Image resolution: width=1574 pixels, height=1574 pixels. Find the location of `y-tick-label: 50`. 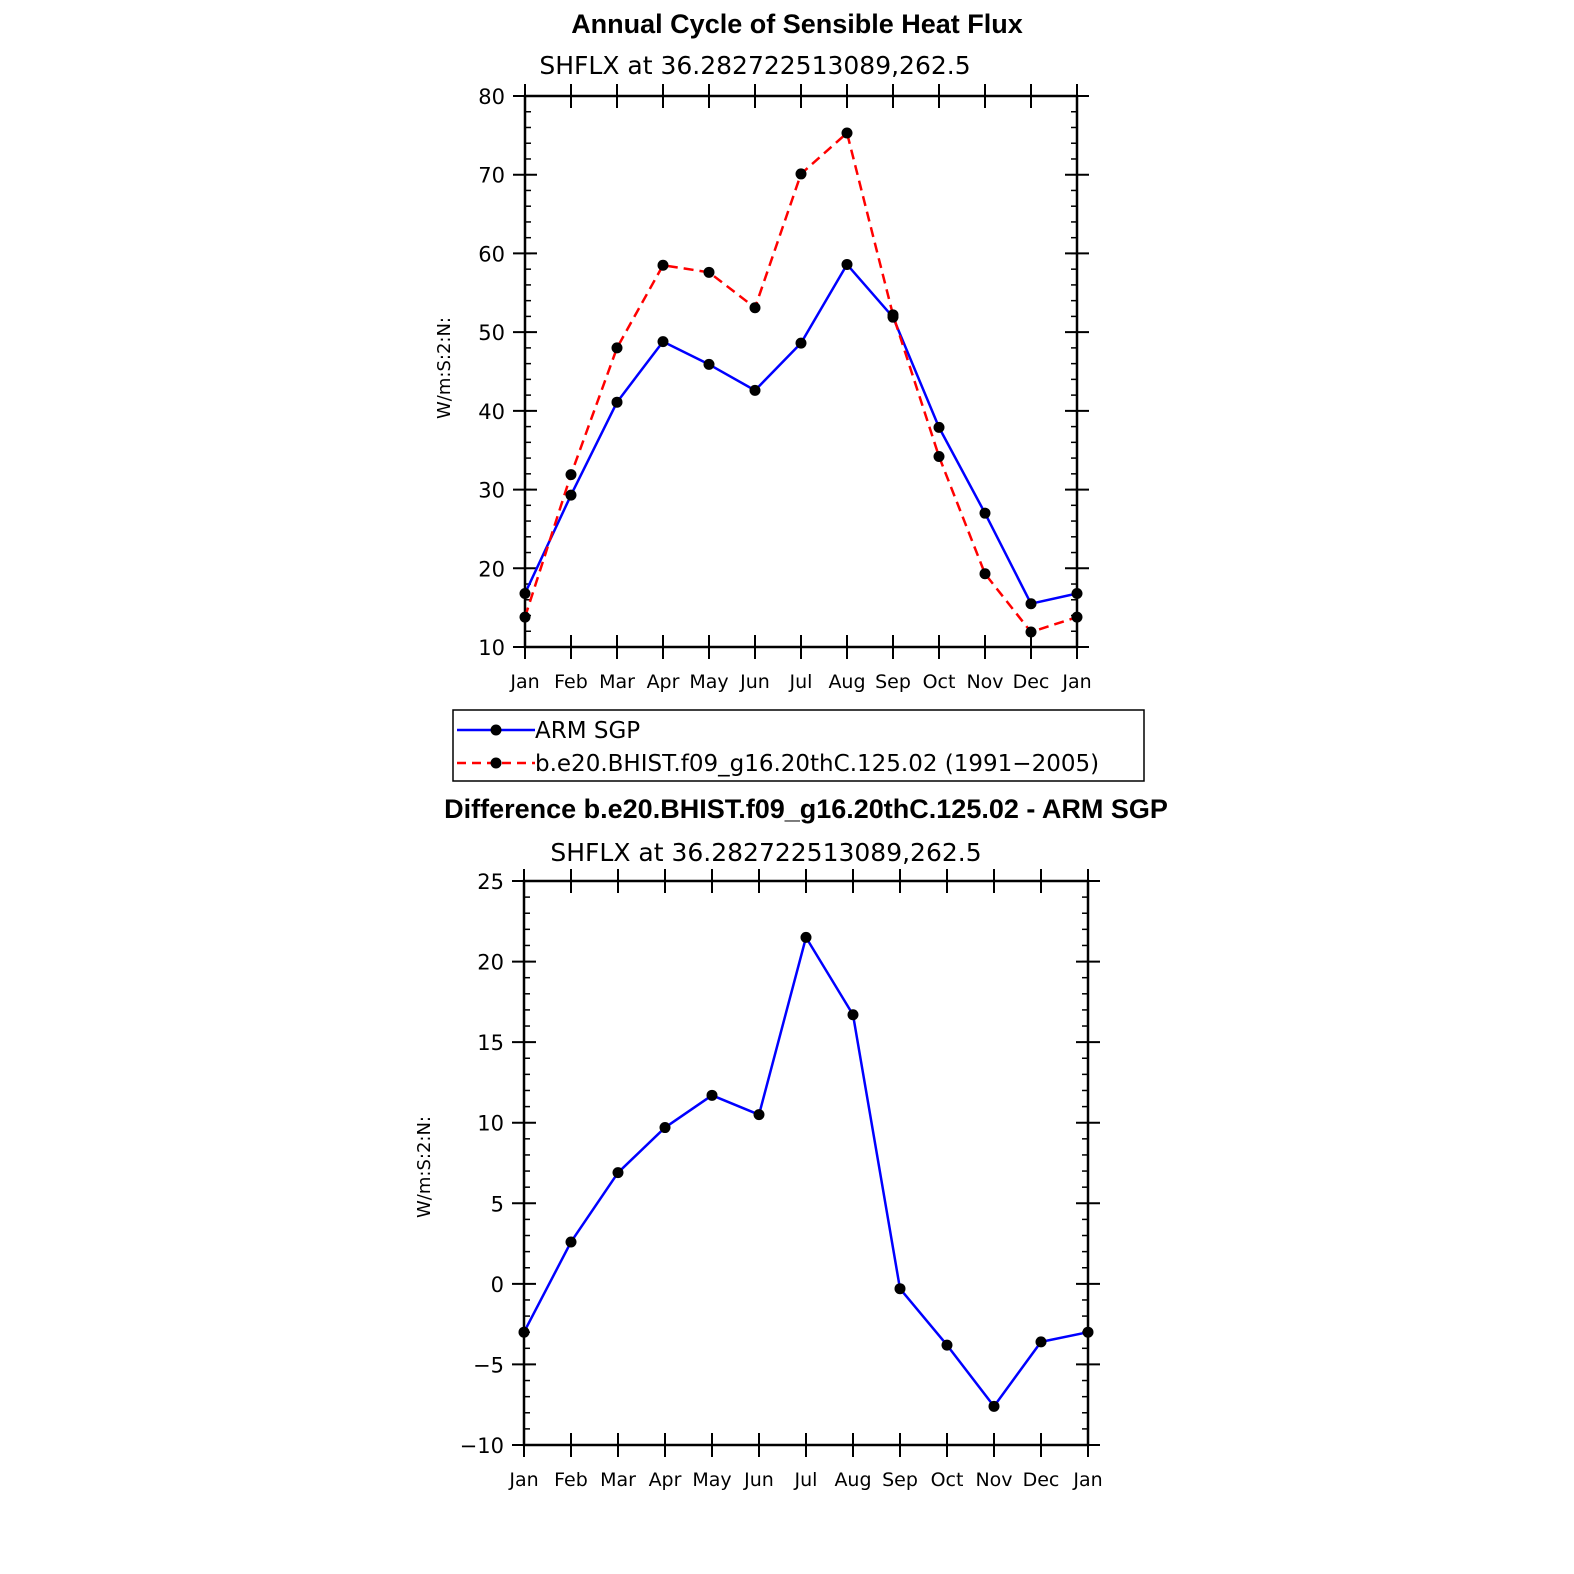

y-tick-label: 50 is located at coordinates (491, 333).